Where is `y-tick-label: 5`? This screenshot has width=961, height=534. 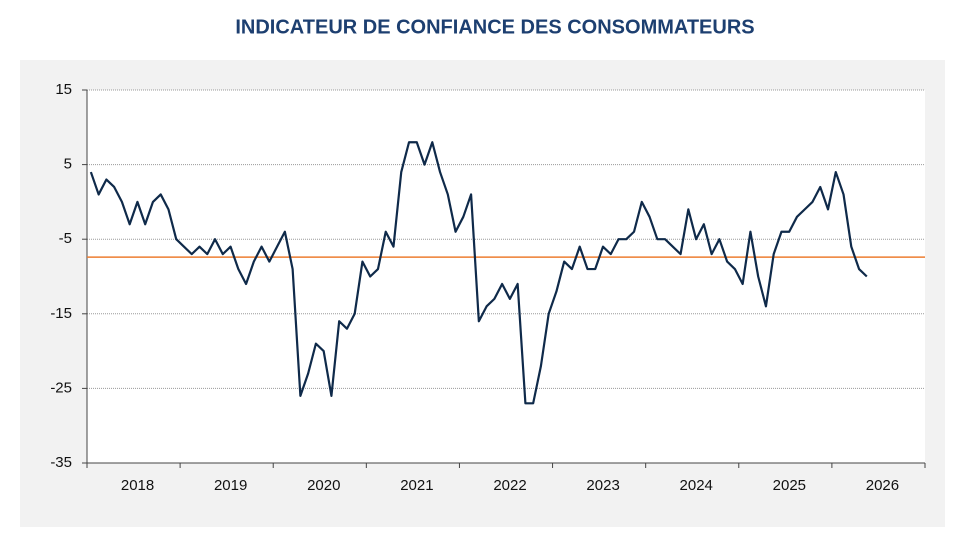
y-tick-label: 5 is located at coordinates (68, 164).